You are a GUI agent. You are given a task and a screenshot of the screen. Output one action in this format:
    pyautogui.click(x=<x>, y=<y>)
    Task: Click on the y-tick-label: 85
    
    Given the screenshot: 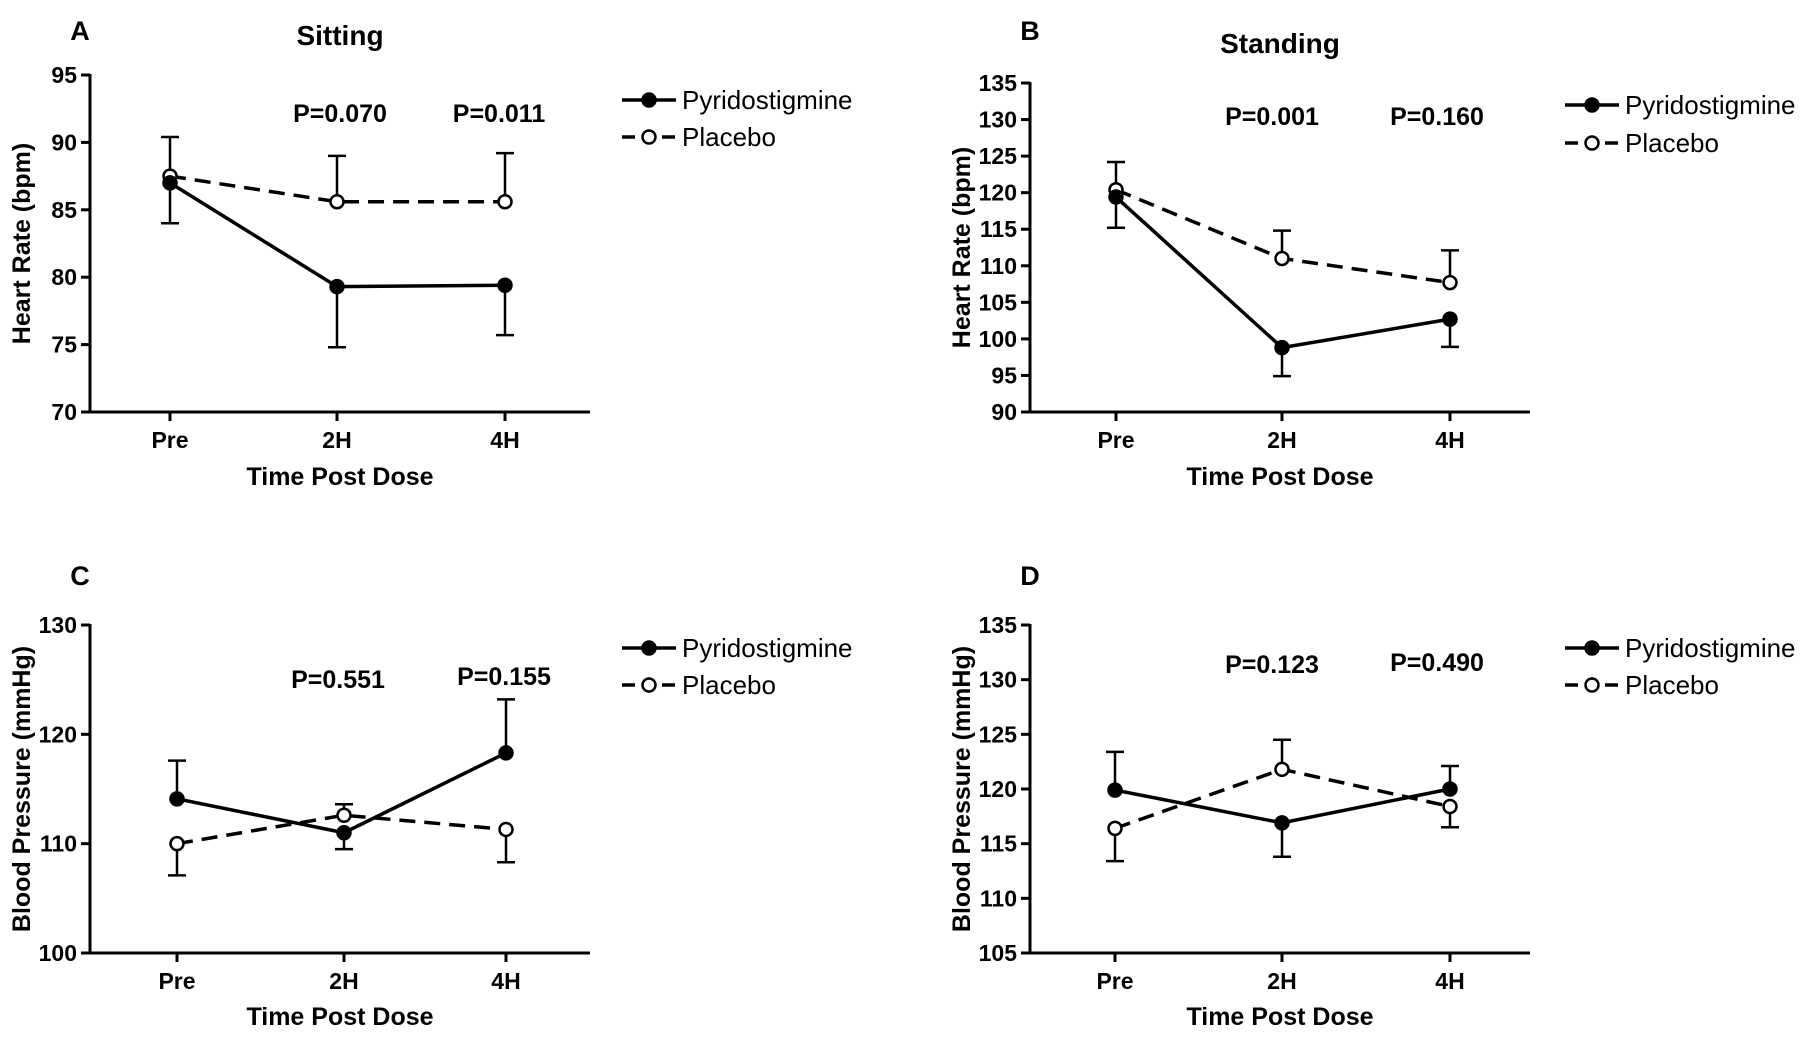 What is the action you would take?
    pyautogui.click(x=64, y=210)
    